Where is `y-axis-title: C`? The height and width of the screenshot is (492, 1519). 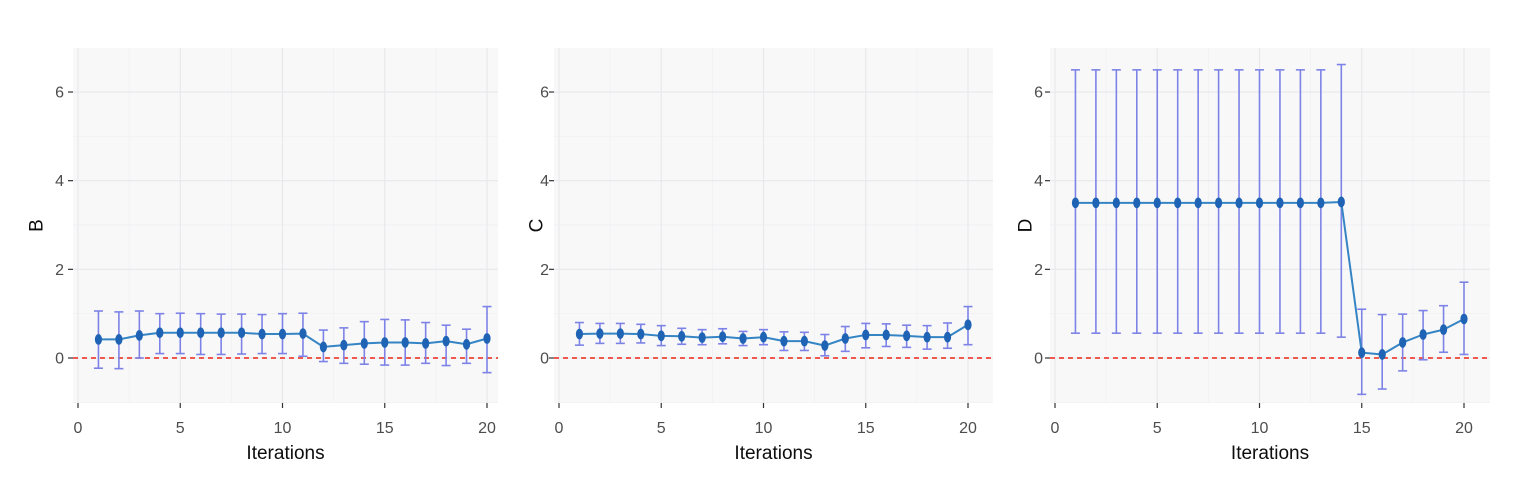 y-axis-title: C is located at coordinates (537, 226).